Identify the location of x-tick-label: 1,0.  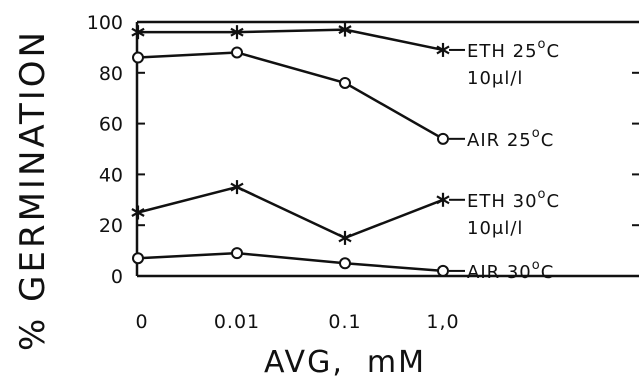
(442, 322).